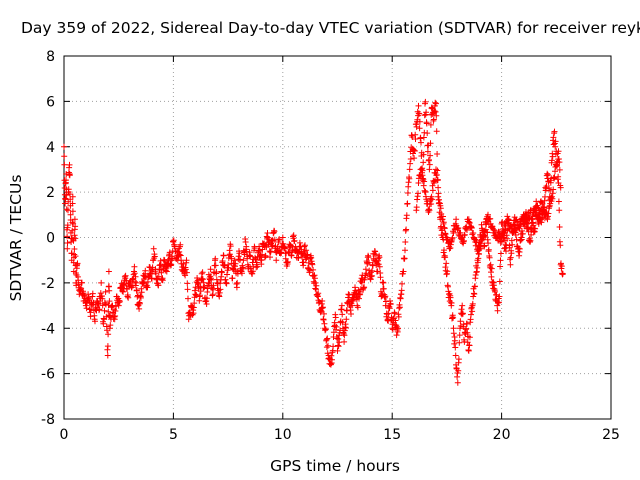 Image resolution: width=640 pixels, height=480 pixels. I want to click on y-axis-label: SDTVAR / TECUs, so click(16, 238).